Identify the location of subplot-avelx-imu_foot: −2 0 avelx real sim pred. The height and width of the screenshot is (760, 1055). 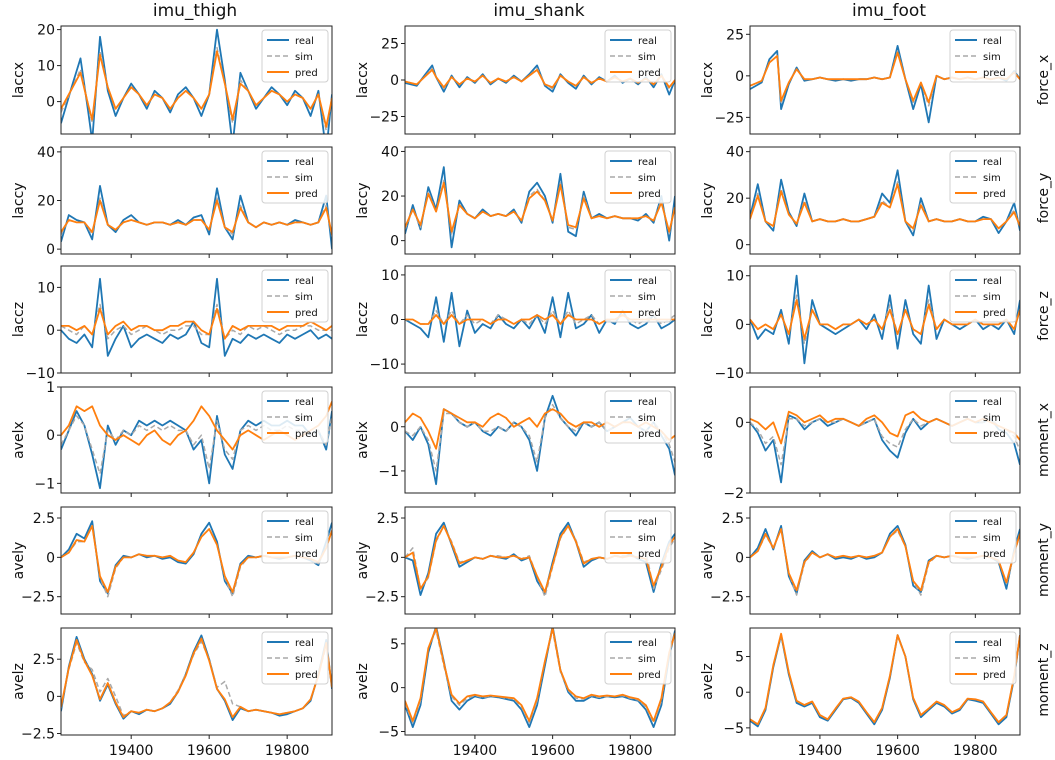
(860, 444).